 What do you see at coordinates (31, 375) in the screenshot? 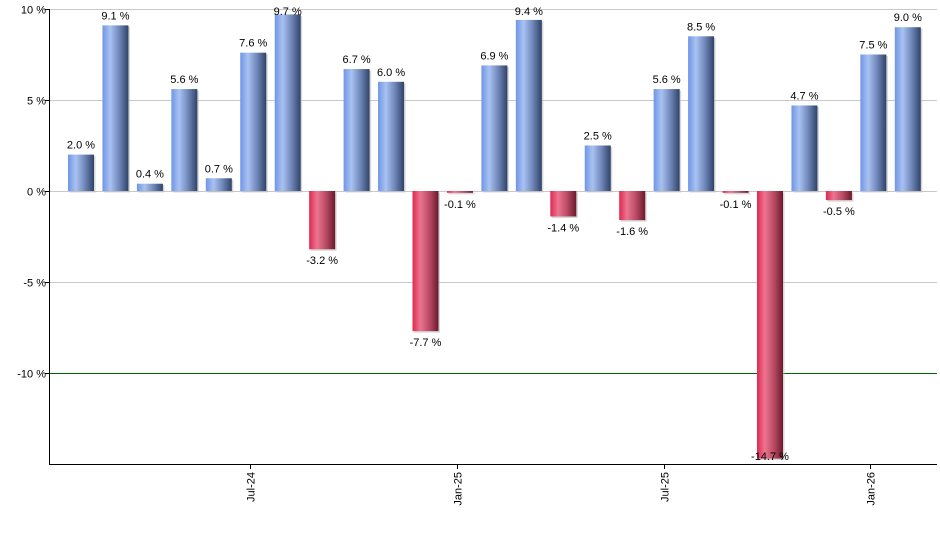
I see `y-tick-label: -10 %` at bounding box center [31, 375].